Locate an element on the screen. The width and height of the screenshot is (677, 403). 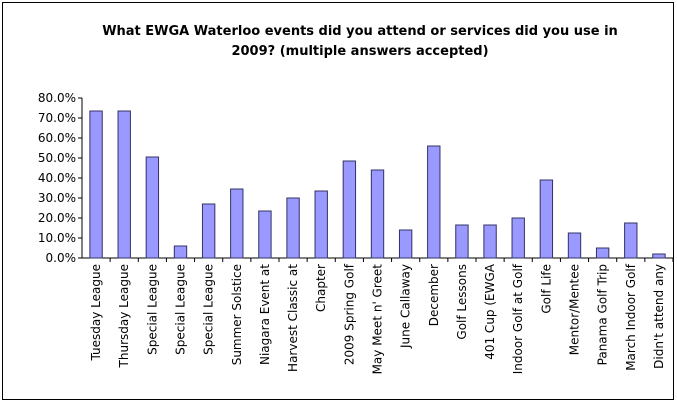
x-tick-label: March Indoor Golf is located at coordinates (631, 317).